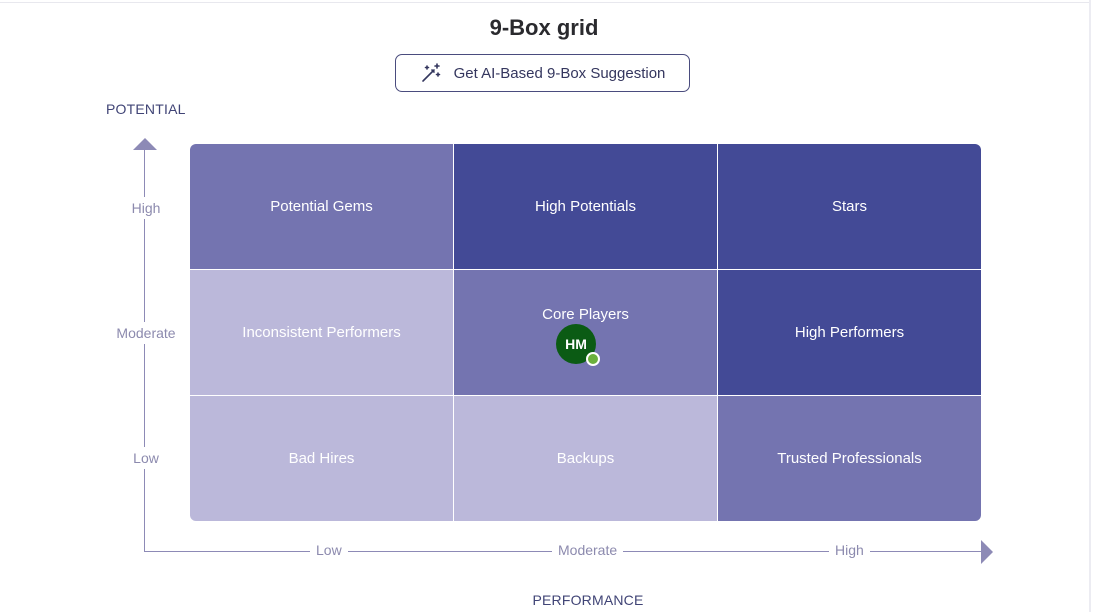 The height and width of the screenshot is (612, 1095). I want to click on y-tick-moderate: Moderate, so click(146, 333).